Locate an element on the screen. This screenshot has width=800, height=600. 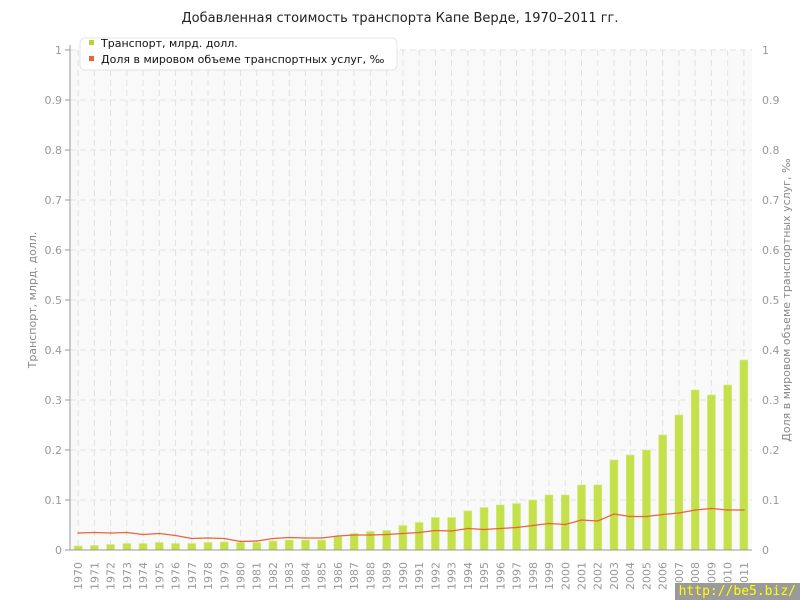
y-tick-right: 0.3 is located at coordinates (771, 400).